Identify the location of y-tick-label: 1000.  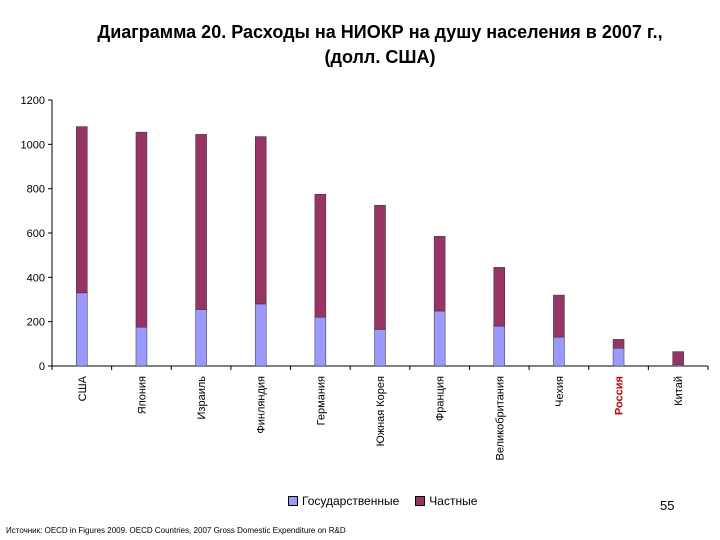
(33, 145).